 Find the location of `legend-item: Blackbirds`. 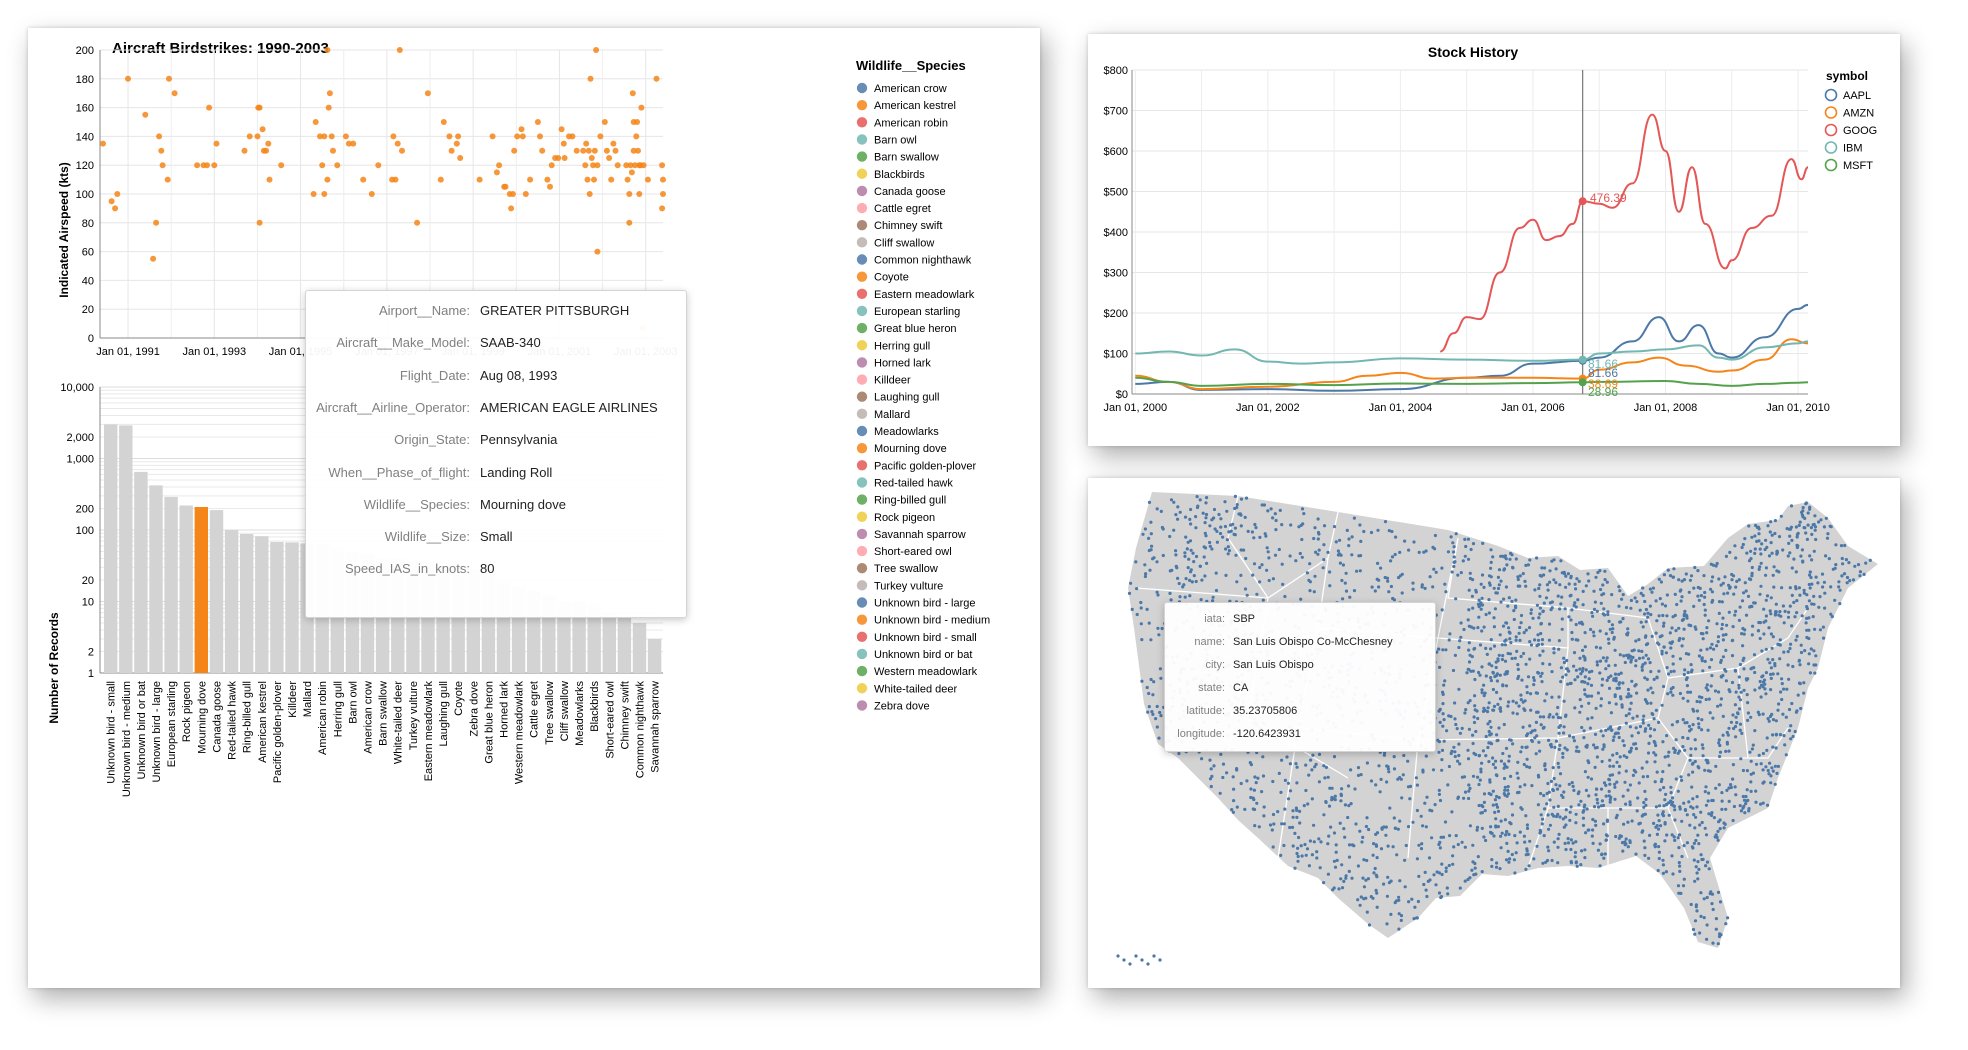

legend-item: Blackbirds is located at coordinates (890, 174).